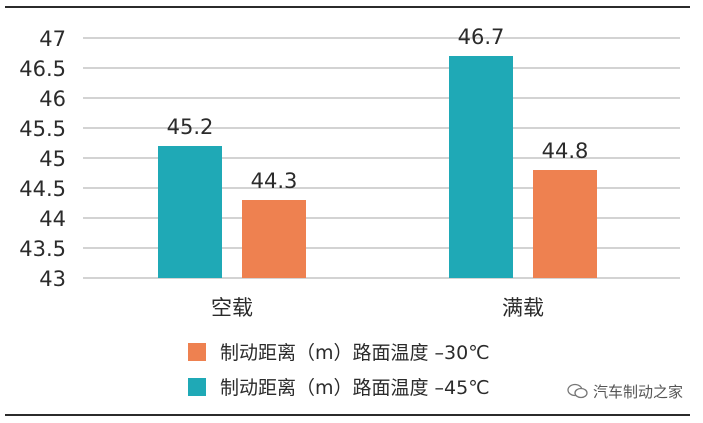 This screenshot has width=703, height=423. I want to click on y-tick-label: 46, so click(52, 99).